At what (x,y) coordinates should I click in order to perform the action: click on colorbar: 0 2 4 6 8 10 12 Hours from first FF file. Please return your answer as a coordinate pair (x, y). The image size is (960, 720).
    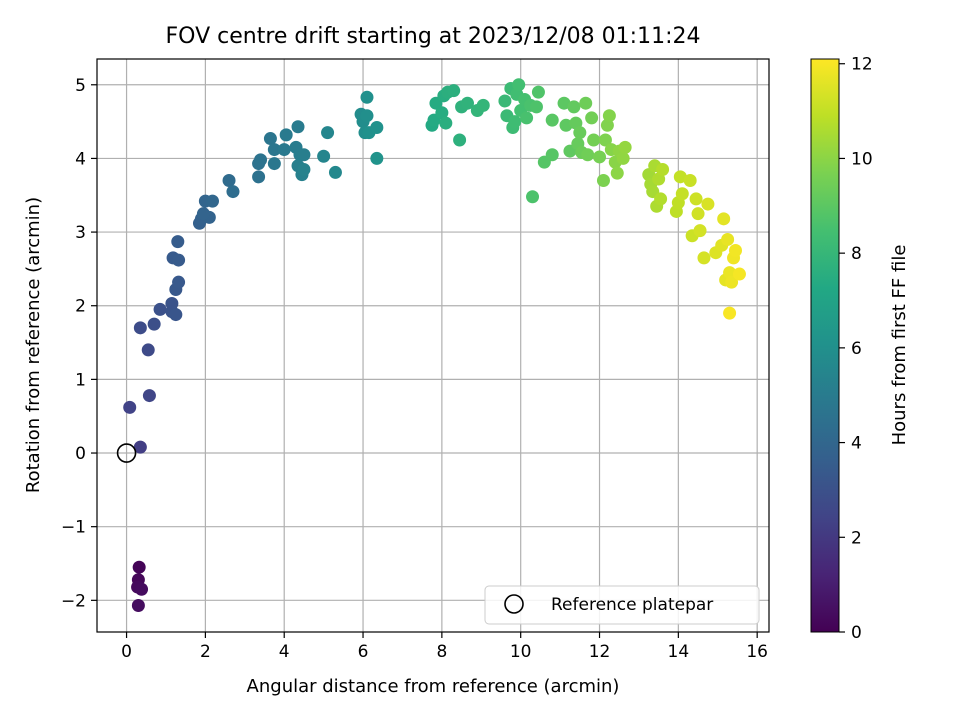
    Looking at the image, I should click on (860, 349).